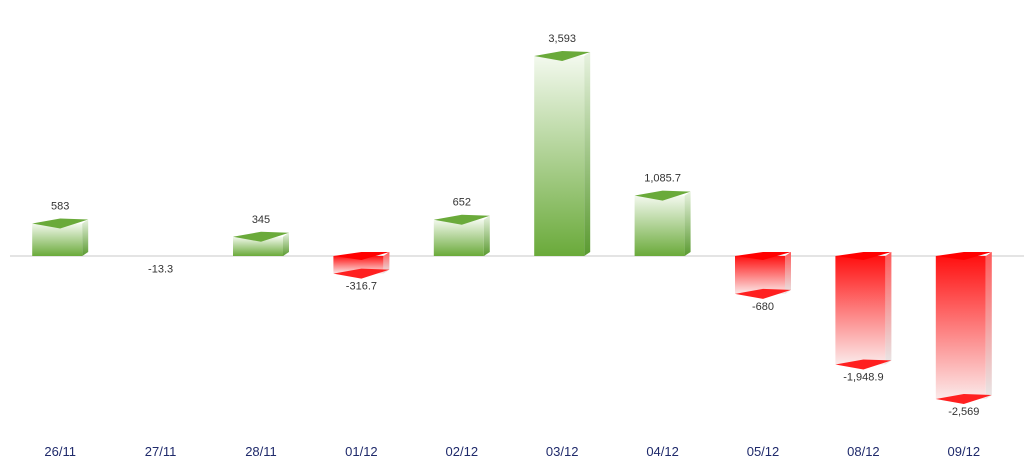 The image size is (1034, 472). What do you see at coordinates (160, 270) in the screenshot?
I see `value-label: -13.3` at bounding box center [160, 270].